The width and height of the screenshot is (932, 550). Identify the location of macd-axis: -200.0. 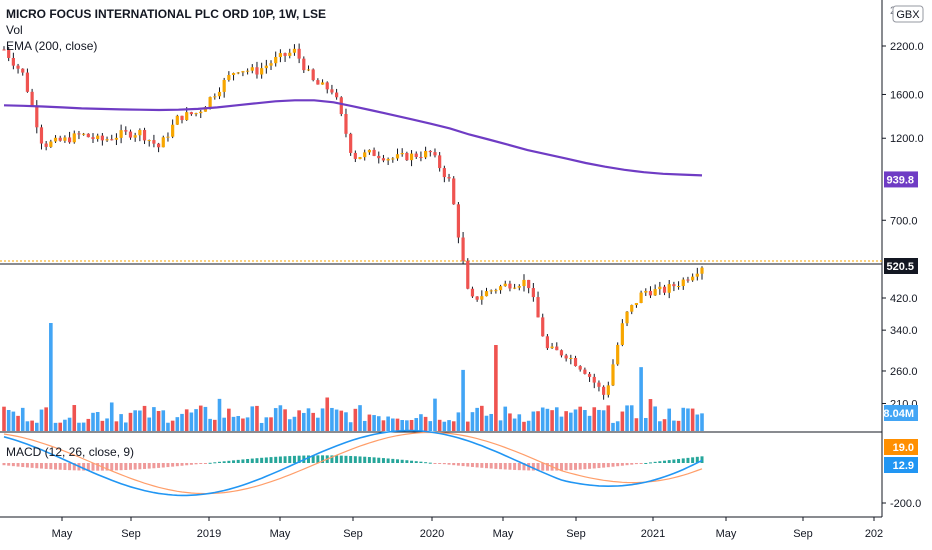
(901, 504).